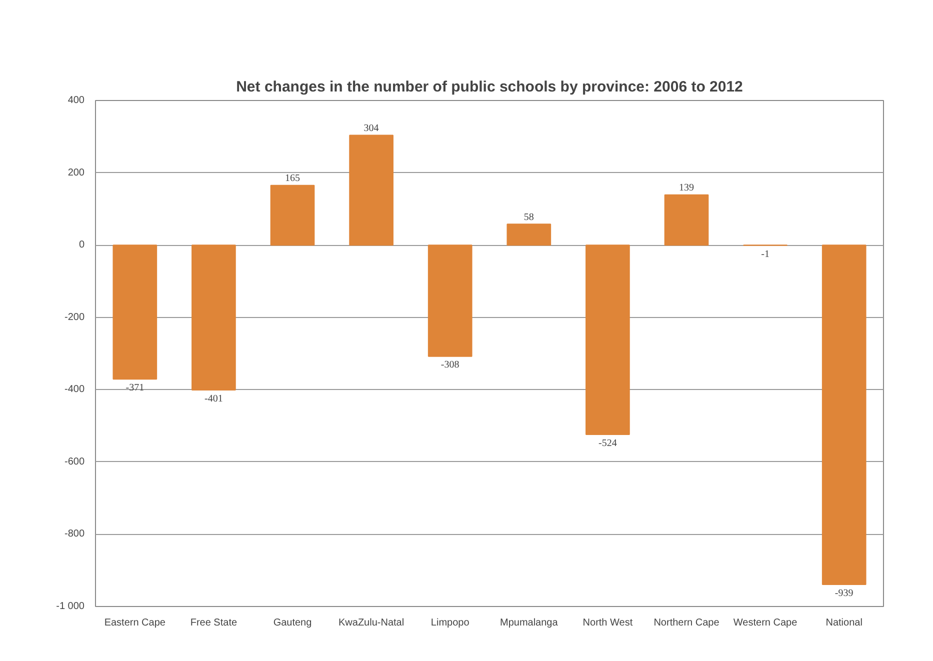  I want to click on x-tick-label: North West, so click(607, 623).